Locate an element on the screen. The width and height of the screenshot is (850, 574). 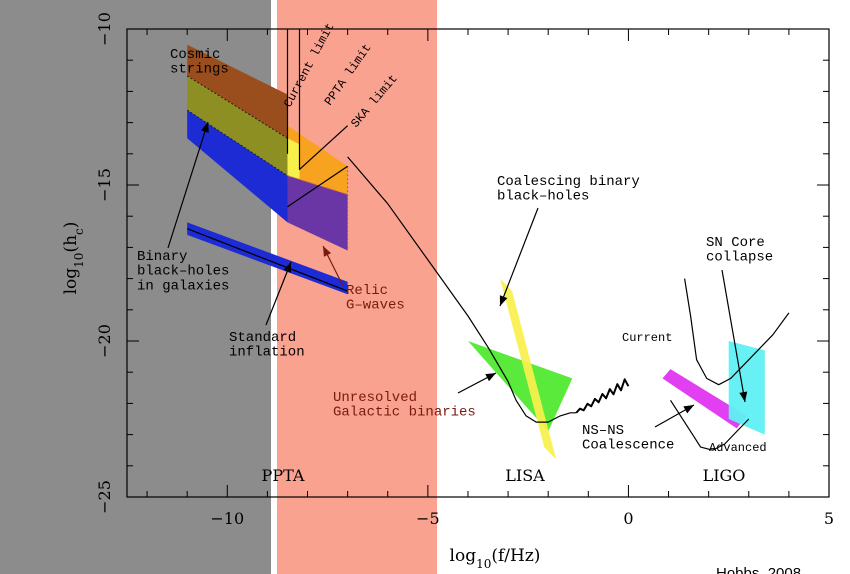
credit-text: Hobbs, 2008 is located at coordinates (758, 569).